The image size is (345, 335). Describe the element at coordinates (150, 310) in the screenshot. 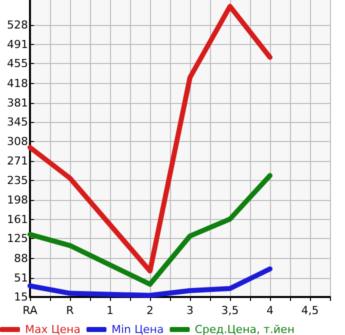

I see `x-tick-label: 2` at that location.